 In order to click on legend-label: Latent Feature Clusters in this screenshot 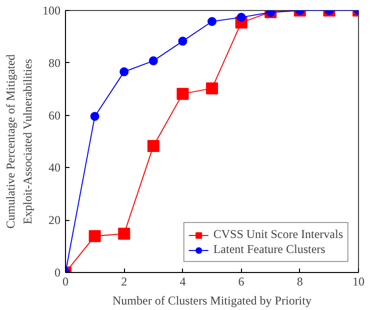, I will do `click(269, 249)`.